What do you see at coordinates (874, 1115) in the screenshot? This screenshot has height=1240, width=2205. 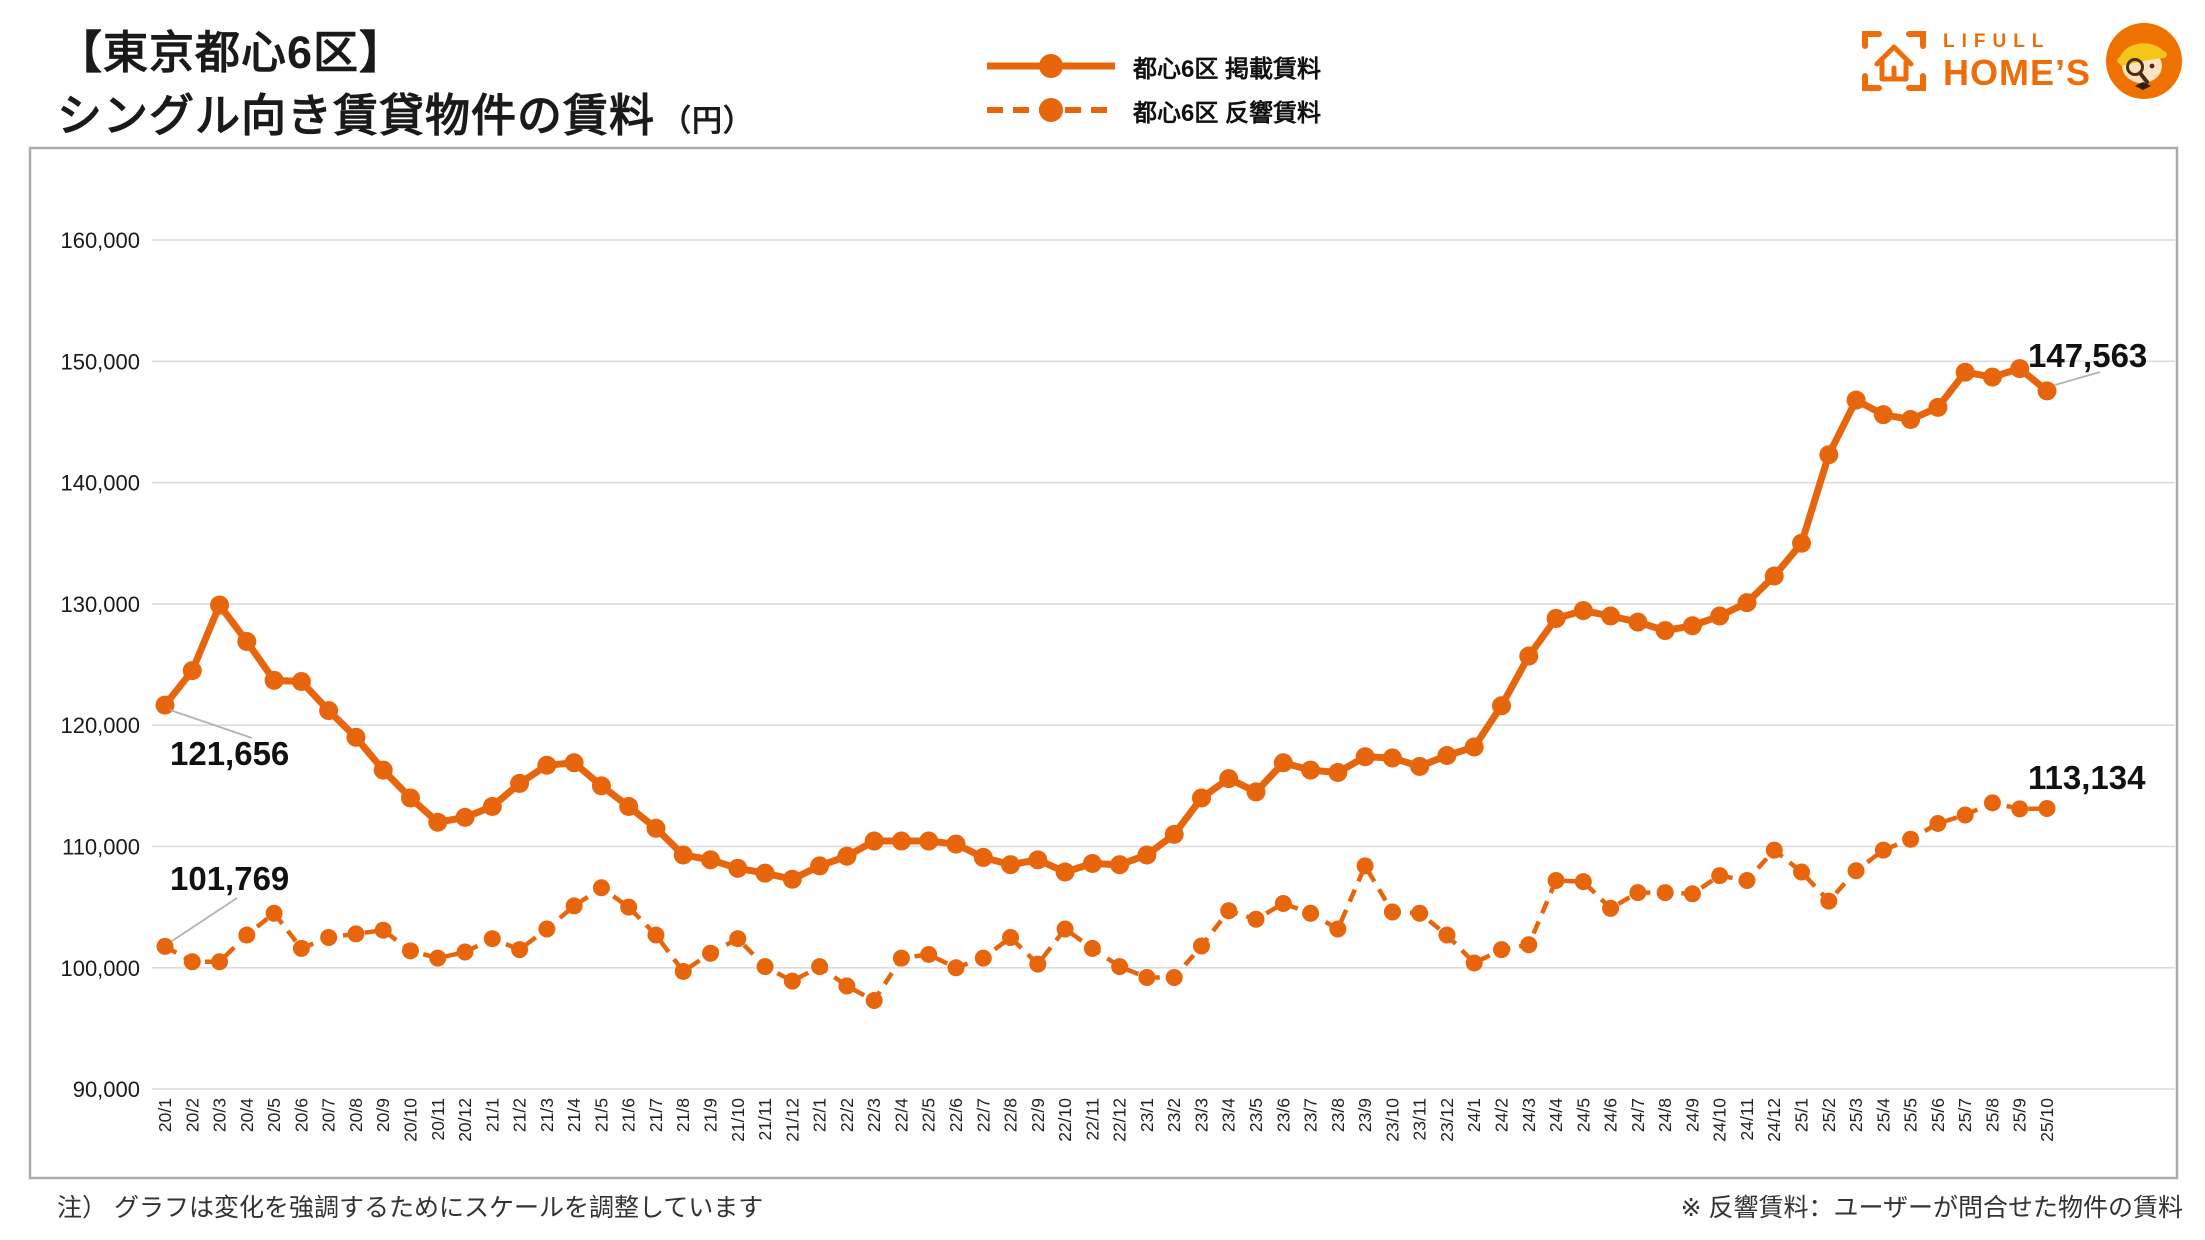 I see `x-axis-tick-label: 22/3` at bounding box center [874, 1115].